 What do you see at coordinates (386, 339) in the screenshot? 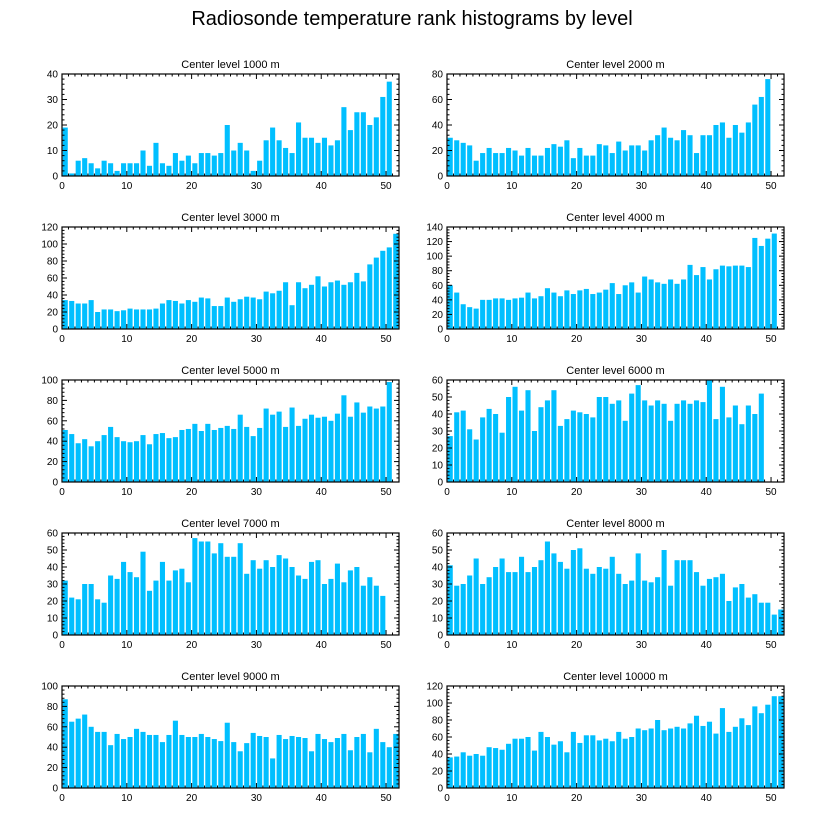
I see `x-tick-label: 50` at bounding box center [386, 339].